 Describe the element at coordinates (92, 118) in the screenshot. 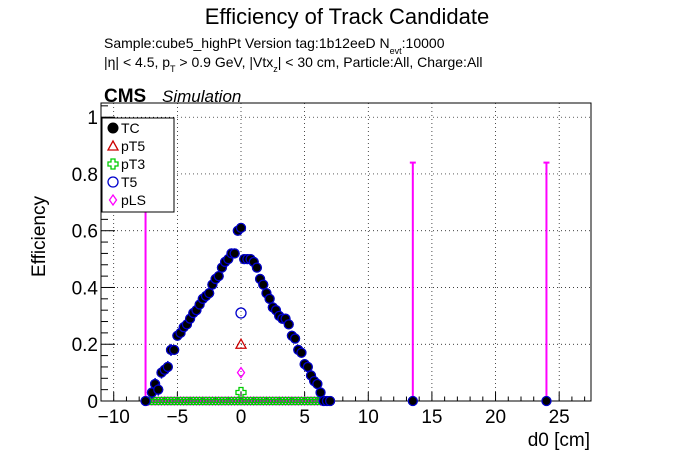

I see `y-tick-label: 1` at that location.